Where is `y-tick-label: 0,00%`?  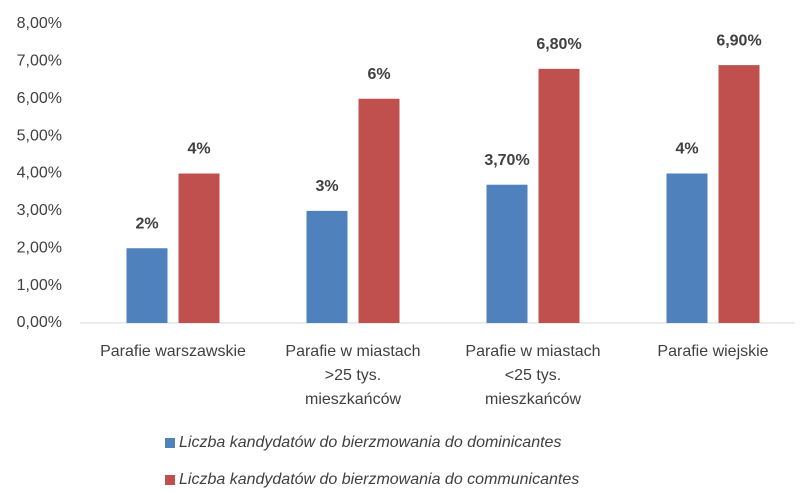 y-tick-label: 0,00% is located at coordinates (39, 322).